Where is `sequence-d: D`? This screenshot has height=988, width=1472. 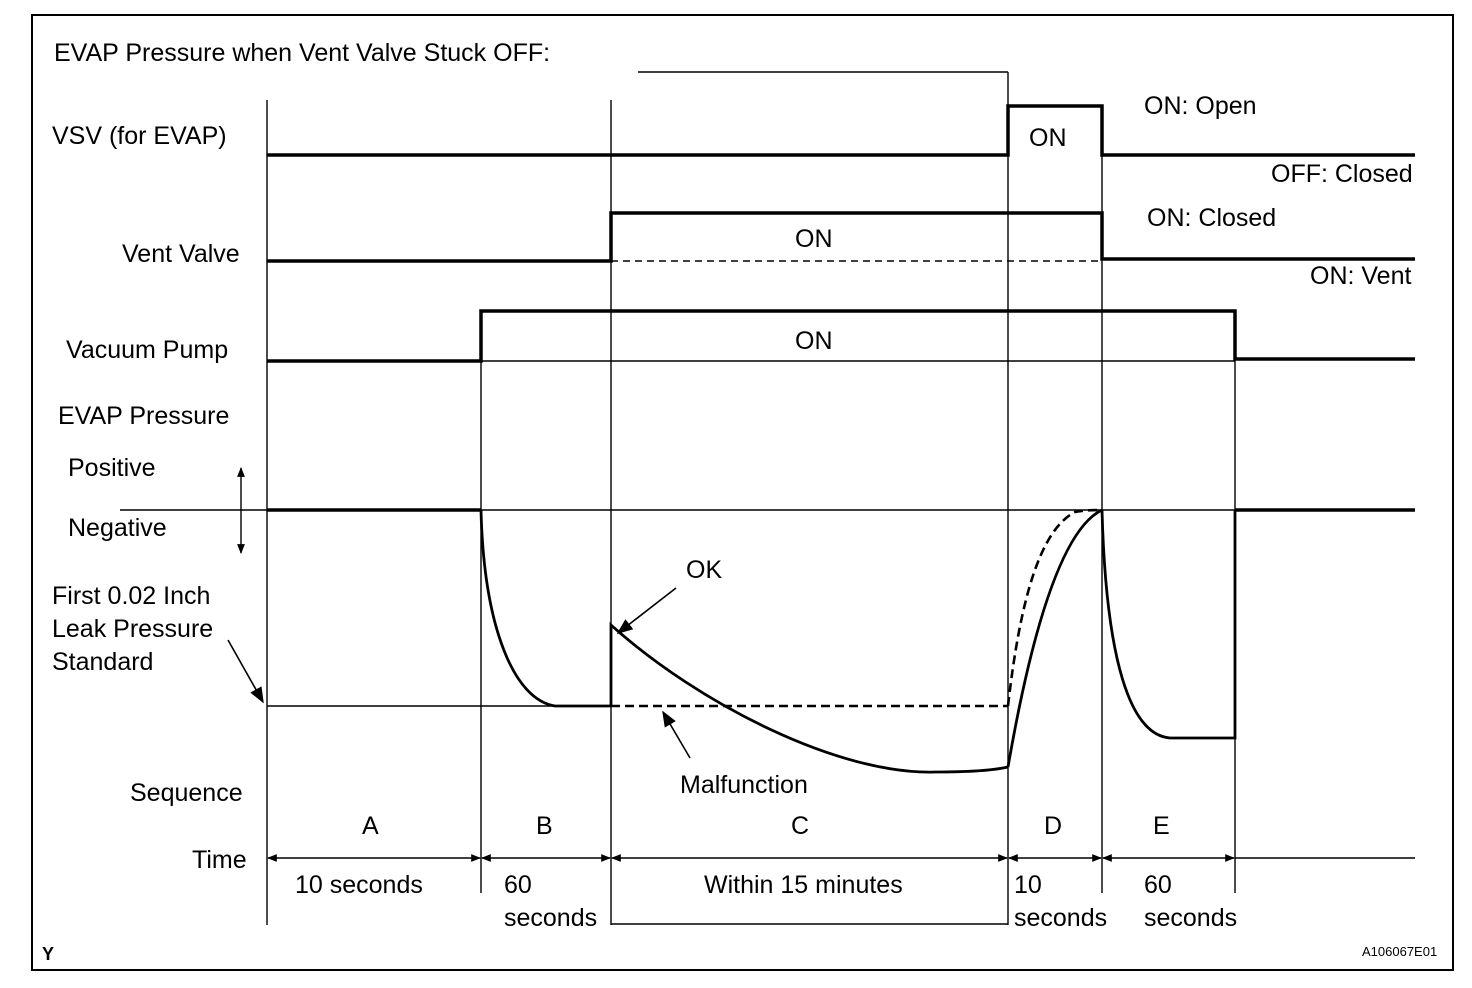 sequence-d: D is located at coordinates (1053, 826).